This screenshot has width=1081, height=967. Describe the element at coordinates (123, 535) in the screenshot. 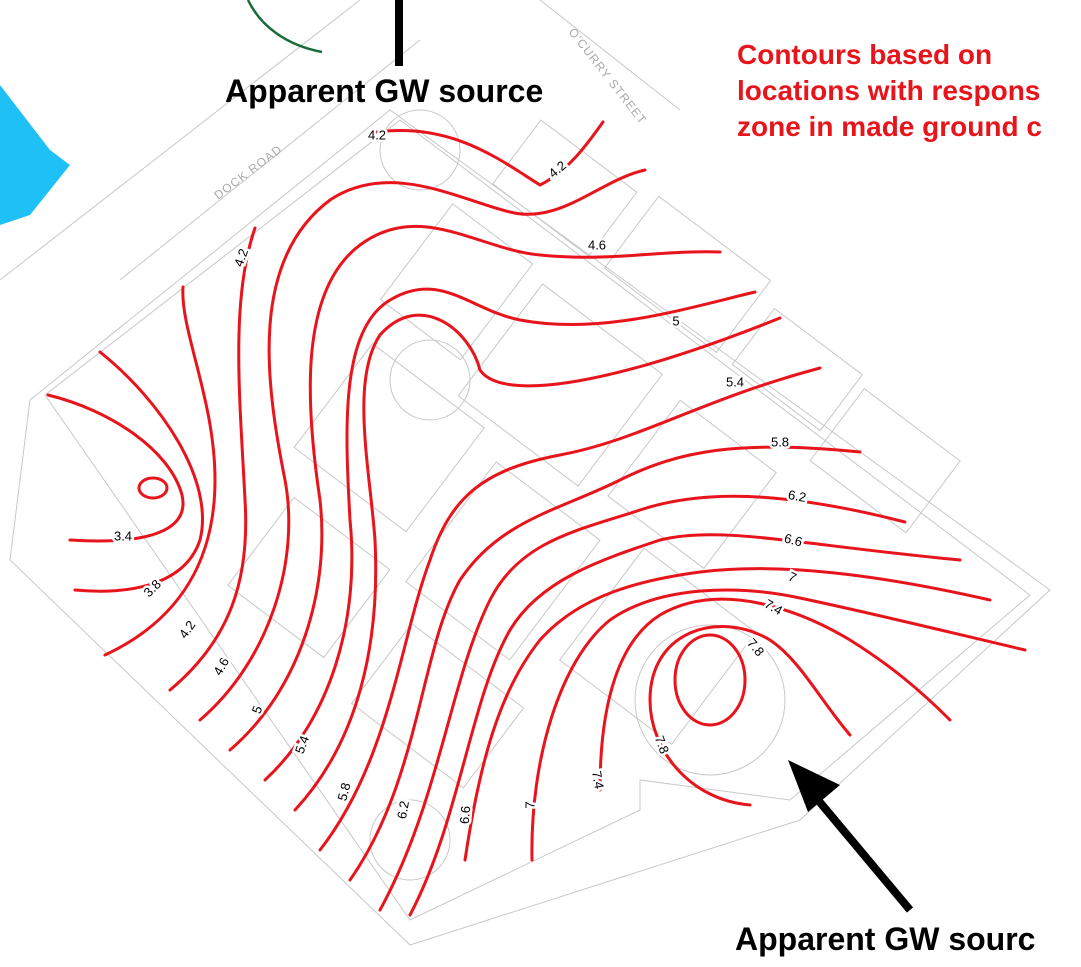

I see `contour-label: 3.4` at that location.